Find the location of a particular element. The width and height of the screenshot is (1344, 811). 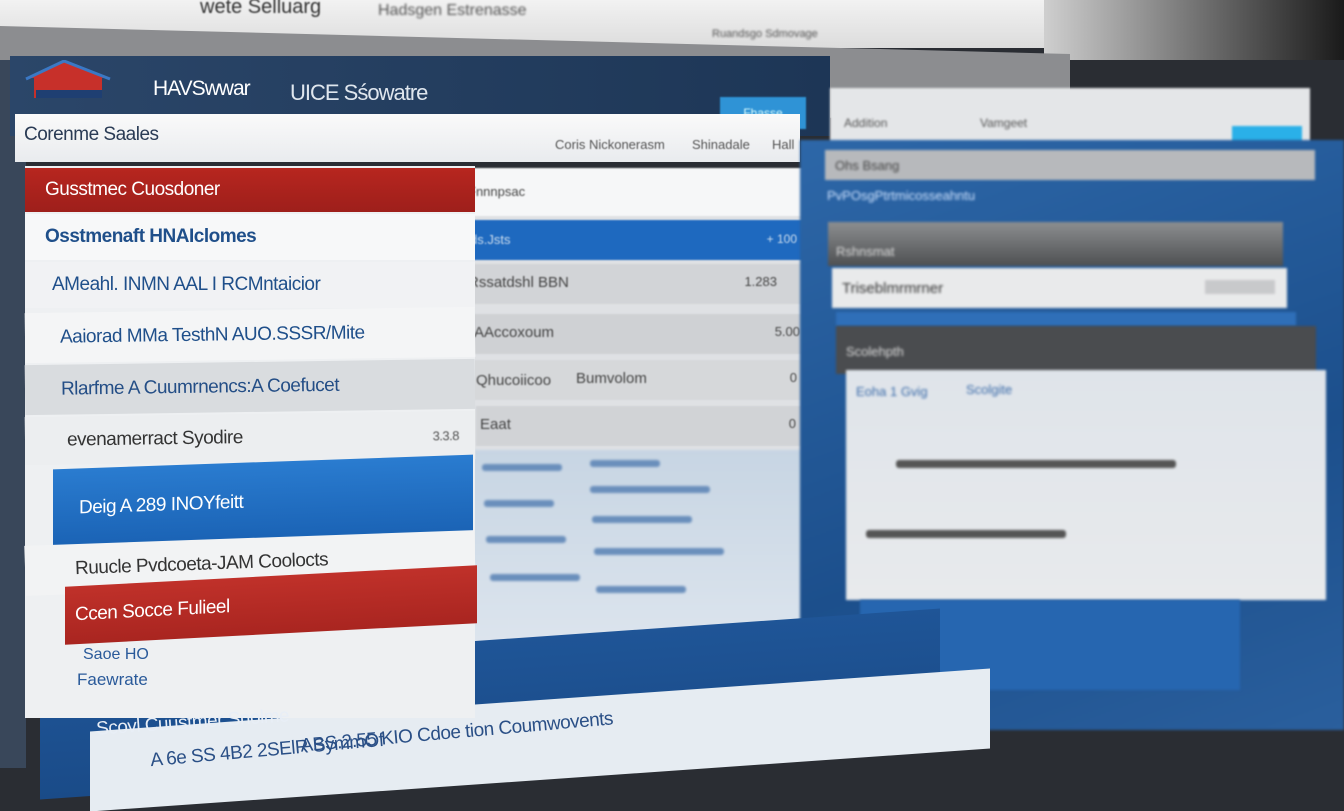

list-item-label: Deig A 289 INOYfeitt is located at coordinates (161, 505).